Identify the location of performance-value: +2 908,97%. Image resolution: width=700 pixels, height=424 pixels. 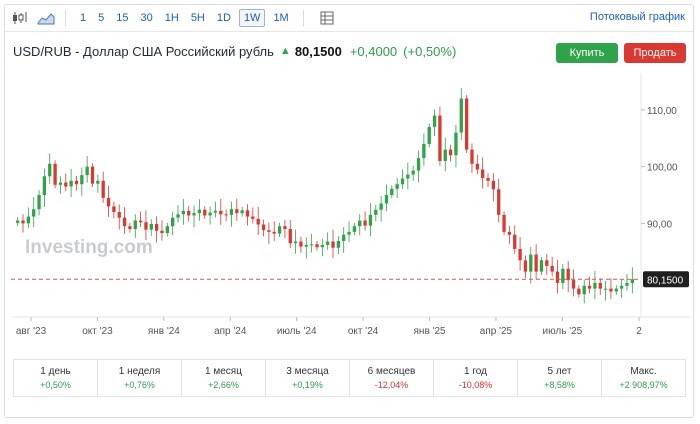
(643, 385).